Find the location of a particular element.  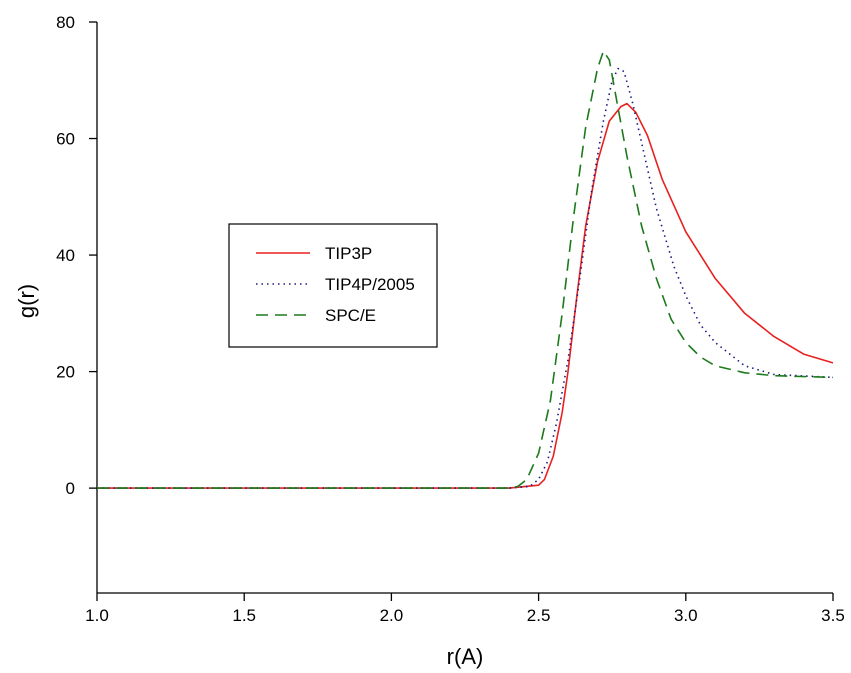

x-tick-label: 2.5 is located at coordinates (539, 615).